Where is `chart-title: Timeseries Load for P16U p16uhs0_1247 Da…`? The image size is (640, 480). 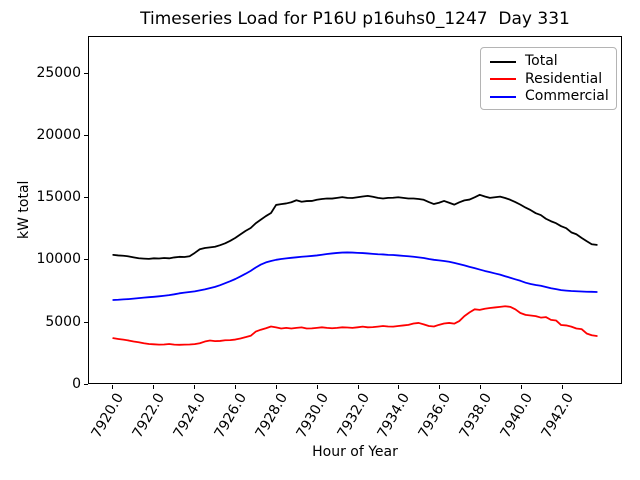
chart-title: Timeseries Load for P16U p16uhs0_1247 Da… is located at coordinates (355, 19).